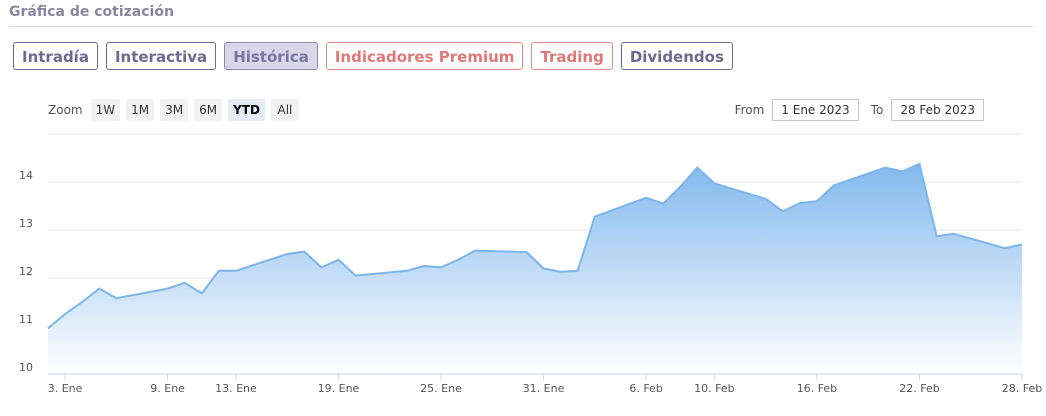 This screenshot has height=416, width=1046. What do you see at coordinates (65, 388) in the screenshot?
I see `x-tick-label: 3. Ene` at bounding box center [65, 388].